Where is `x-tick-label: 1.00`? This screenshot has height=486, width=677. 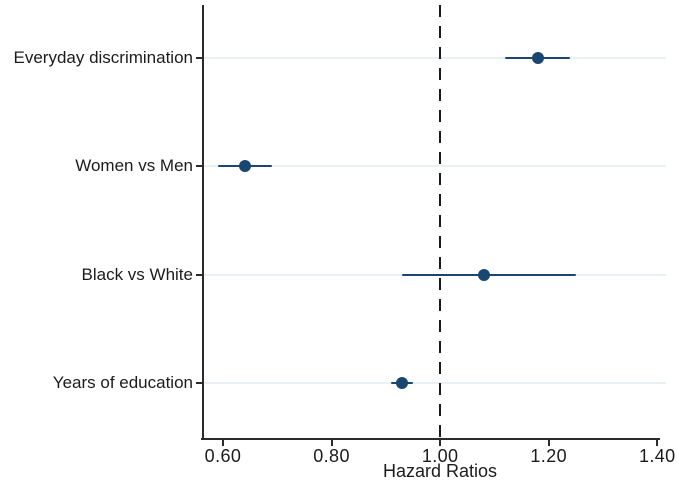
x-tick-label: 1.00 is located at coordinates (440, 456).